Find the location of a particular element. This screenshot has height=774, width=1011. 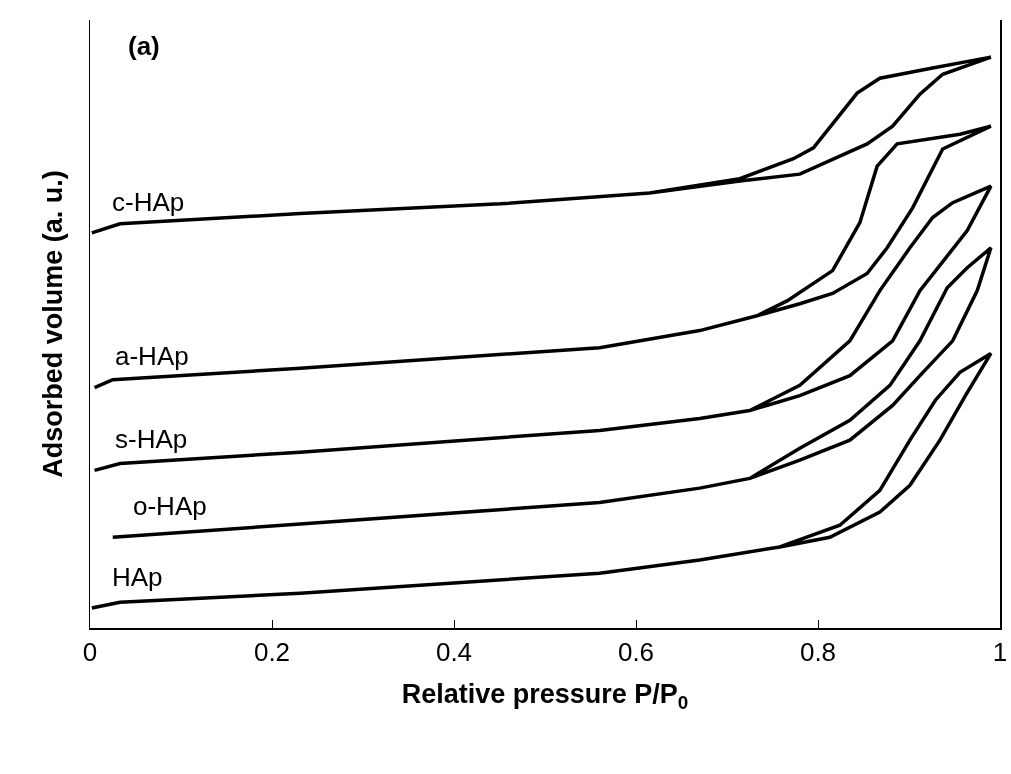

x-tick-label: 0.8 is located at coordinates (818, 651).